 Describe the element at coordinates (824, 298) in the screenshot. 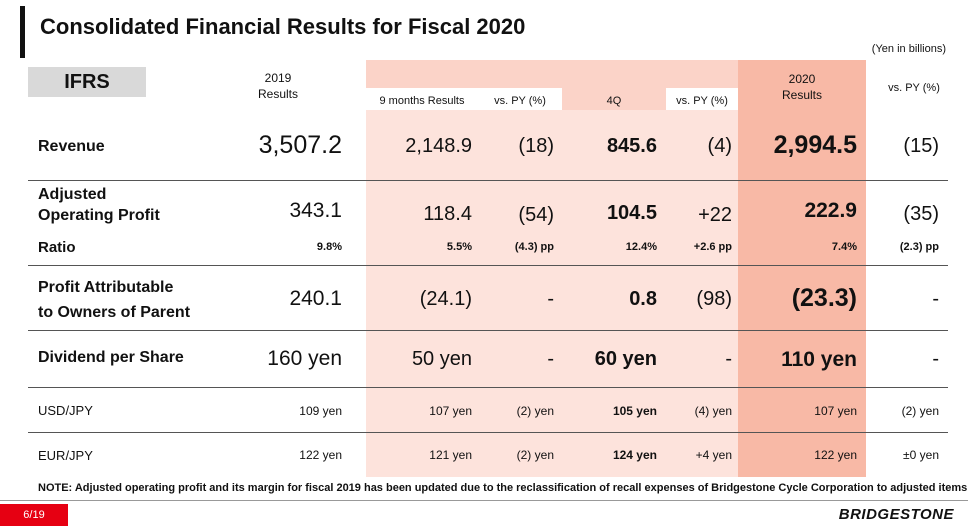

I see `profit-fy2020: (23.3)` at that location.